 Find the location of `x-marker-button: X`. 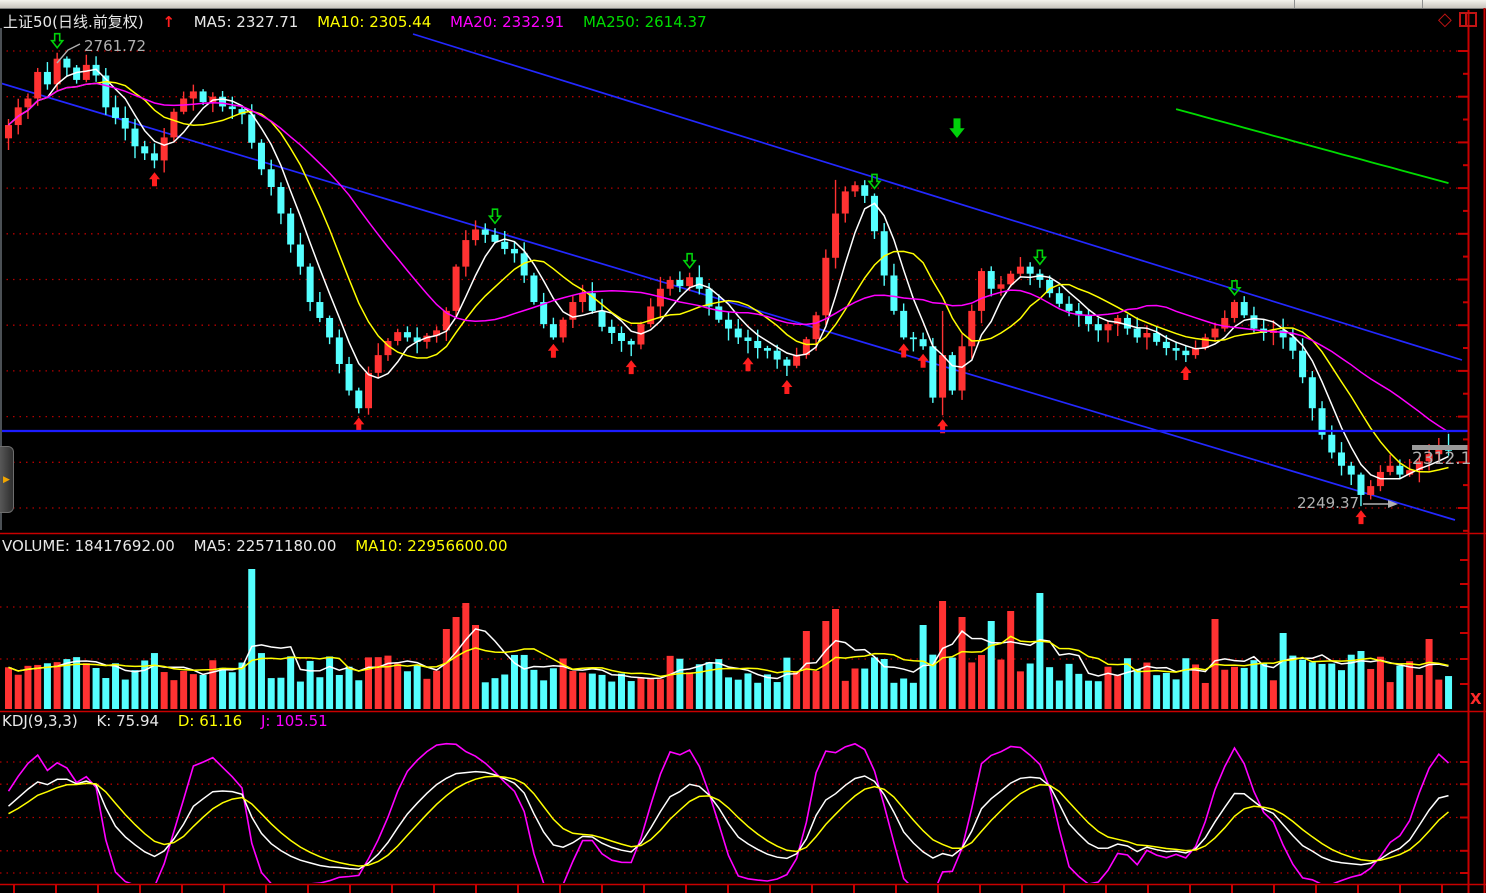

x-marker-button: X is located at coordinates (1476, 699).